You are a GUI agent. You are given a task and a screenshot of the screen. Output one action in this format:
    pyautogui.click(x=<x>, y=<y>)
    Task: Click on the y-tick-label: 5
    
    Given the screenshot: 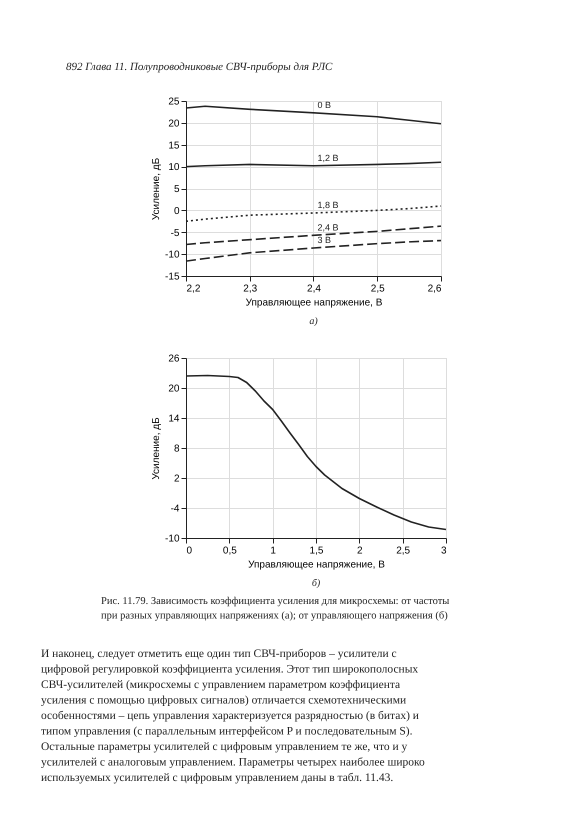 What is the action you would take?
    pyautogui.click(x=177, y=189)
    